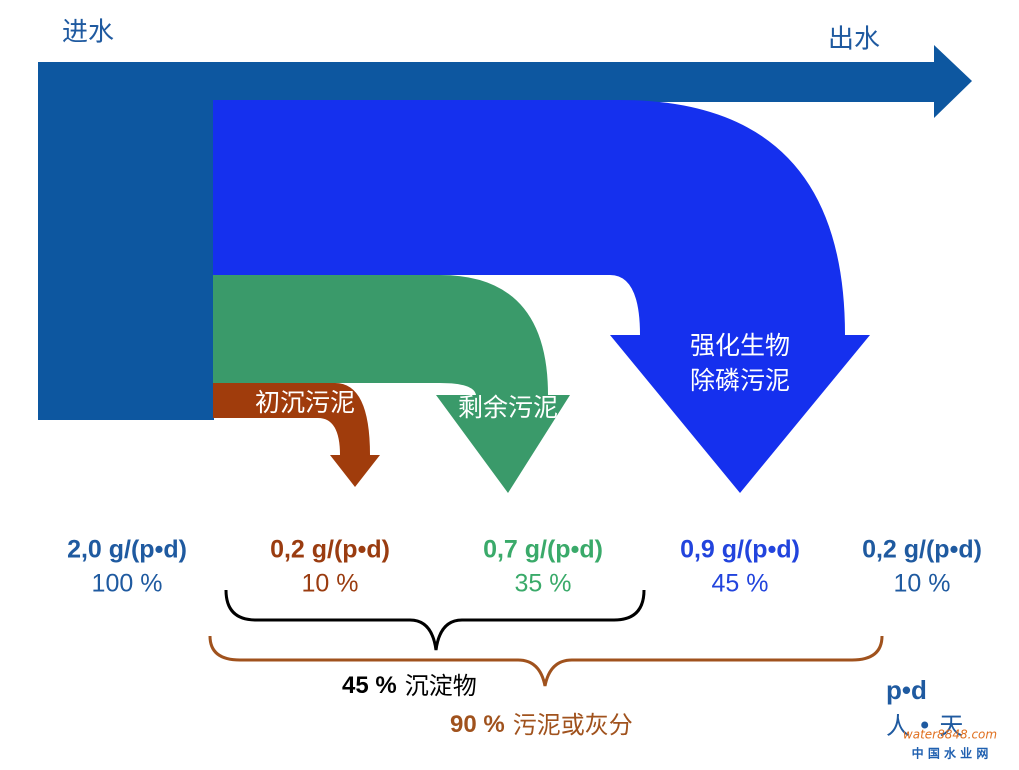  Describe the element at coordinates (854, 40) in the screenshot. I see `outflow-label: 出水` at that location.